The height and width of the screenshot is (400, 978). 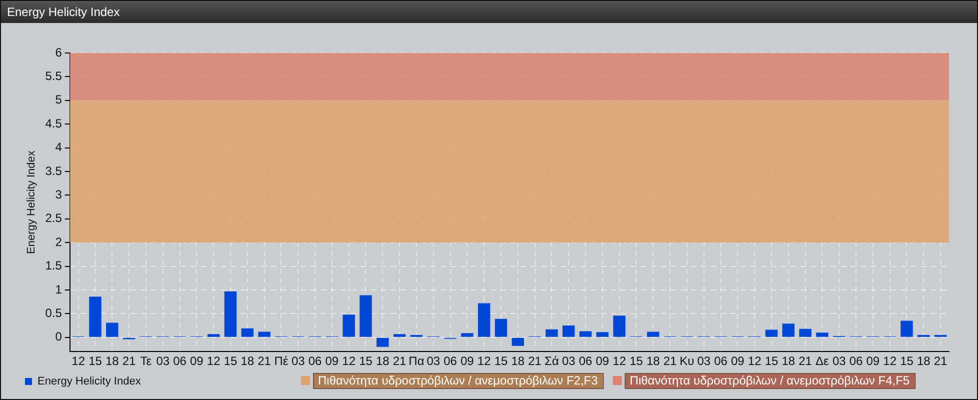 What do you see at coordinates (458, 380) in the screenshot?
I see `legend-label: Πιθανότητα υδροστρόβιλων / ανεμοστρόβιλων F2,F3` at bounding box center [458, 380].